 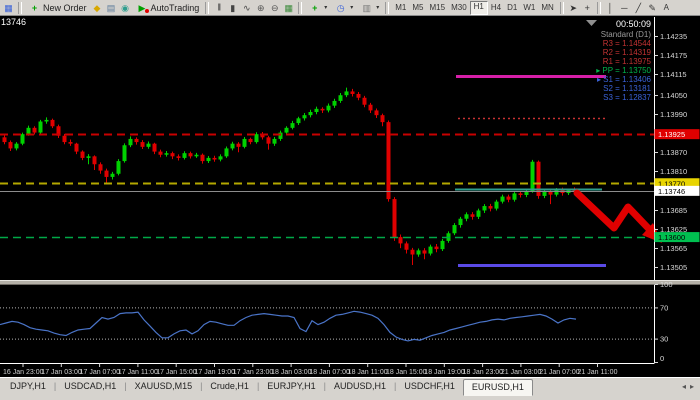 I want to click on periods-button: ◷ ▾, so click(x=343, y=7).